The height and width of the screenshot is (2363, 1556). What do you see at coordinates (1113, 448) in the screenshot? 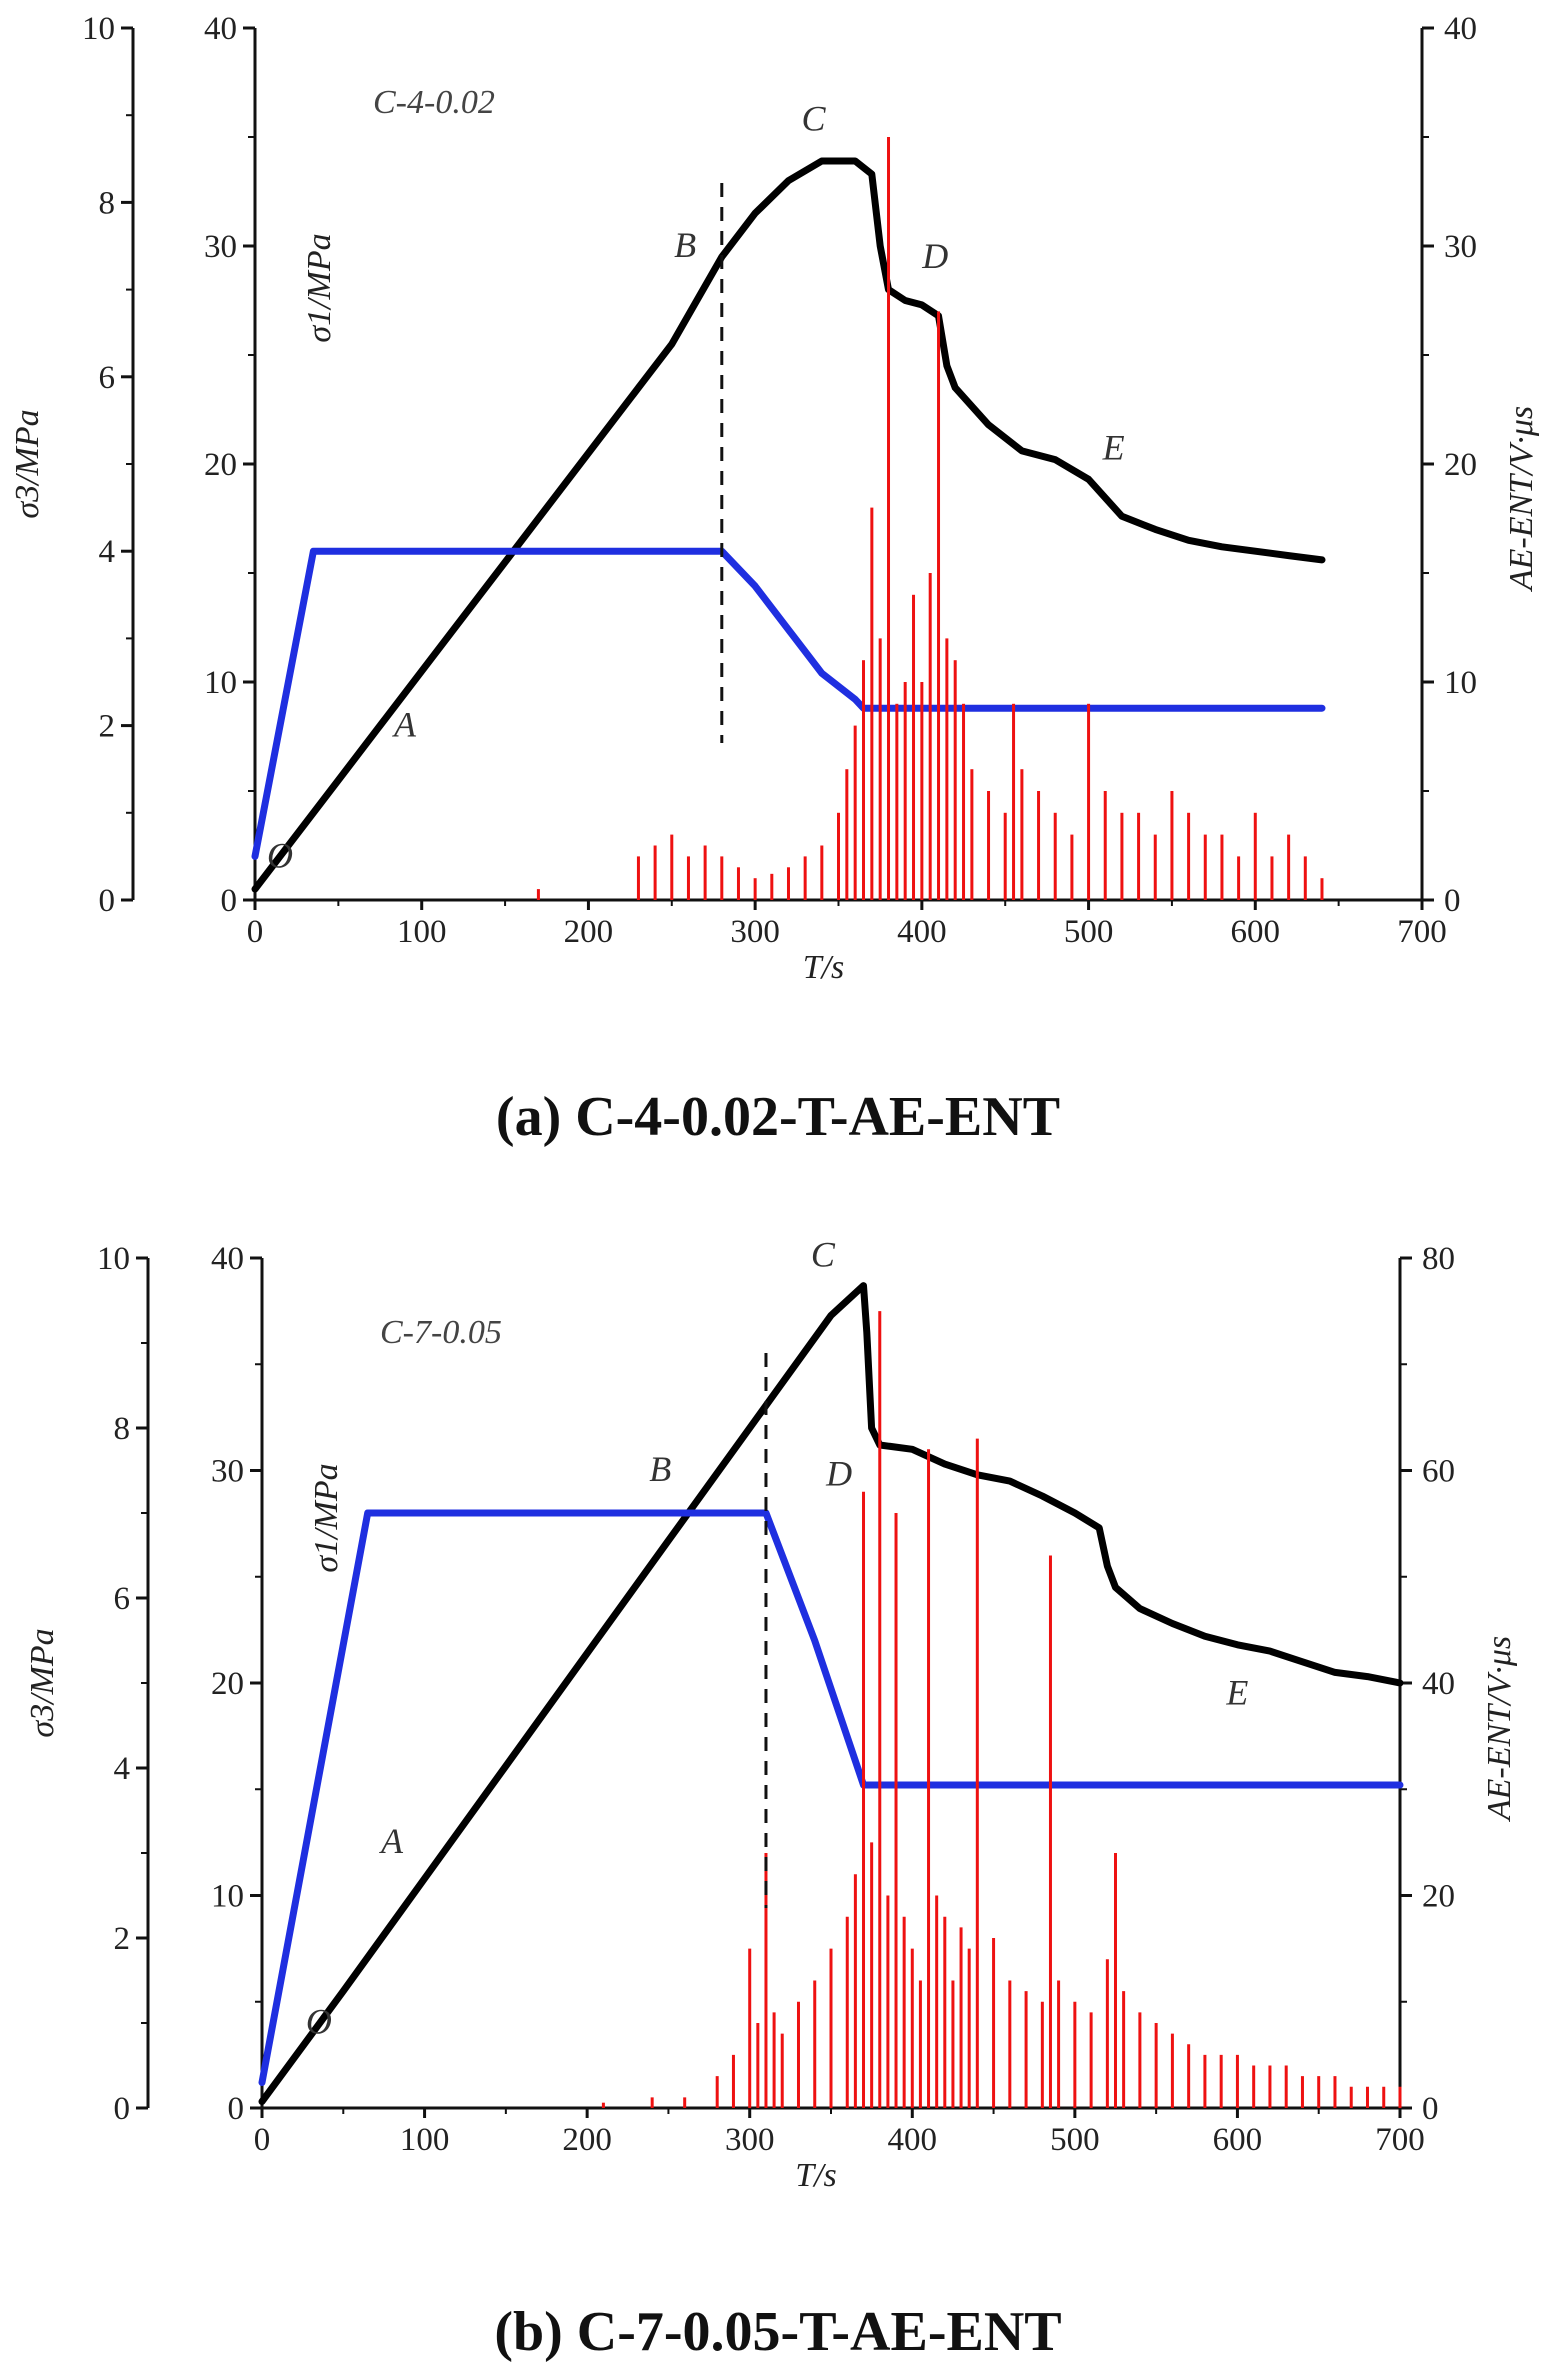
I see `point-label: E` at bounding box center [1113, 448].